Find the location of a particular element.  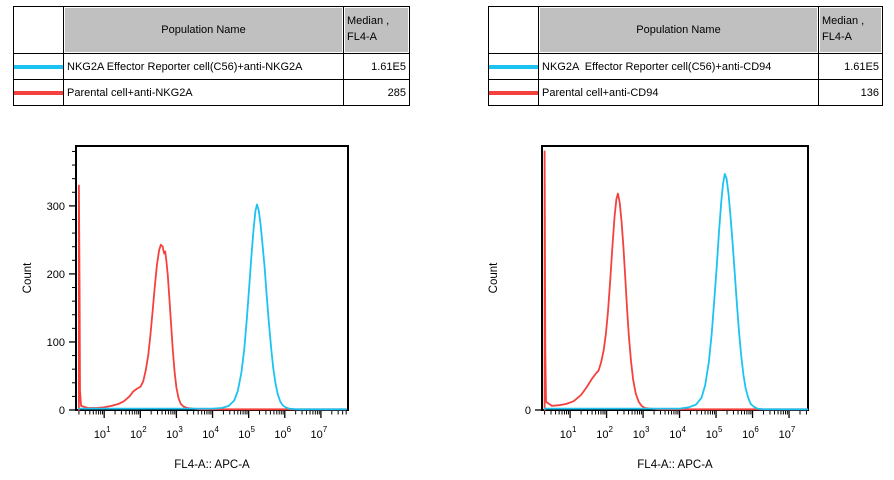

series-curve-red is located at coordinates (213, 297).